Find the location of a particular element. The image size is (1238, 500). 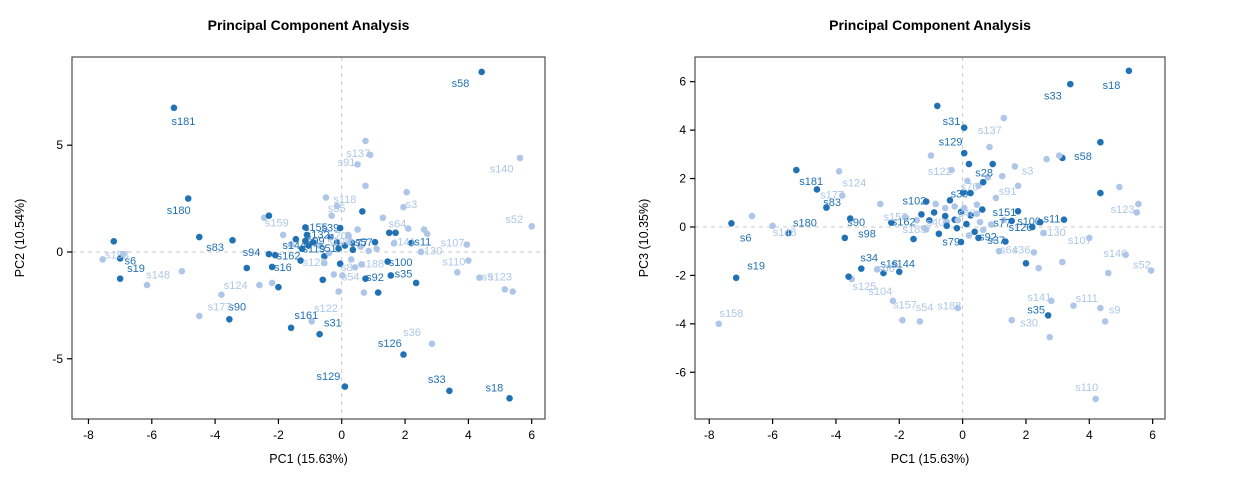

point-label: s129 is located at coordinates (951, 143).